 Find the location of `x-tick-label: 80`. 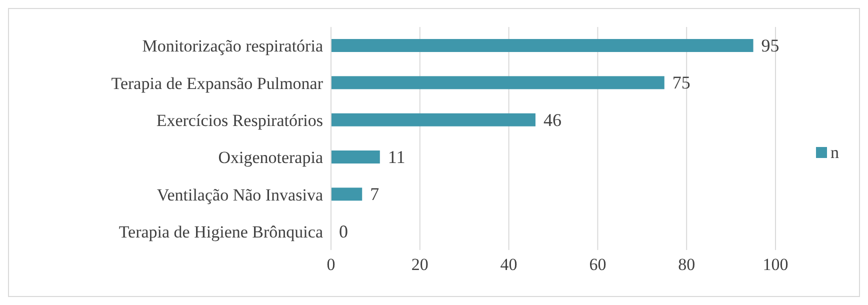

x-tick-label: 80 is located at coordinates (687, 264).